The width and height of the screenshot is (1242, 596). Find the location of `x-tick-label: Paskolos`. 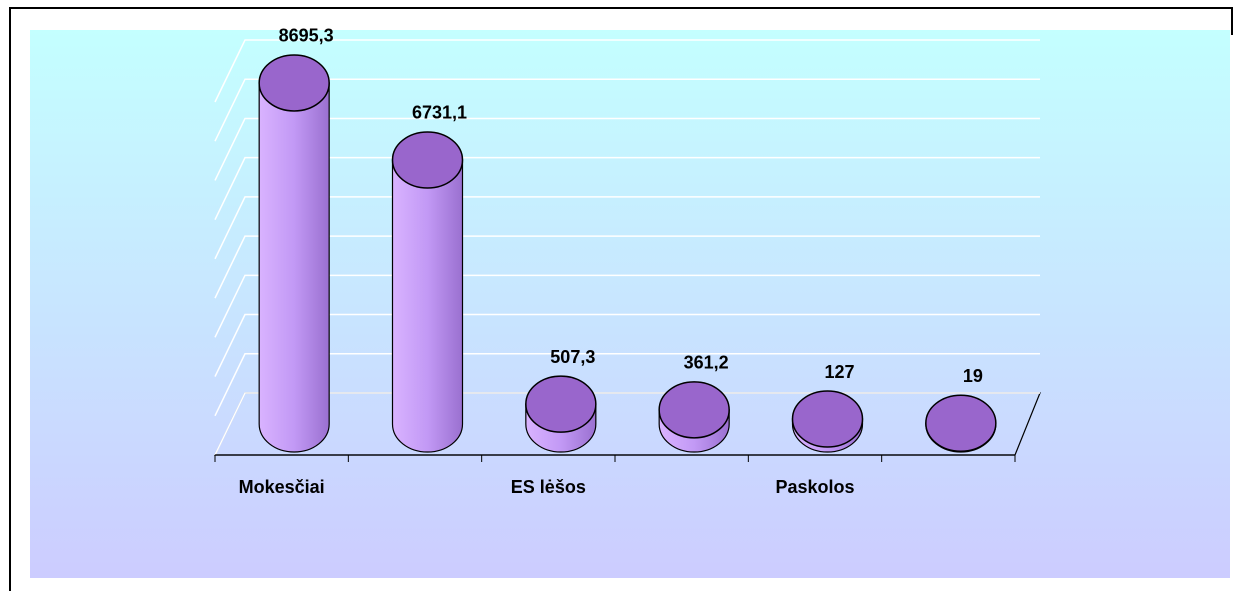

x-tick-label: Paskolos is located at coordinates (814, 487).